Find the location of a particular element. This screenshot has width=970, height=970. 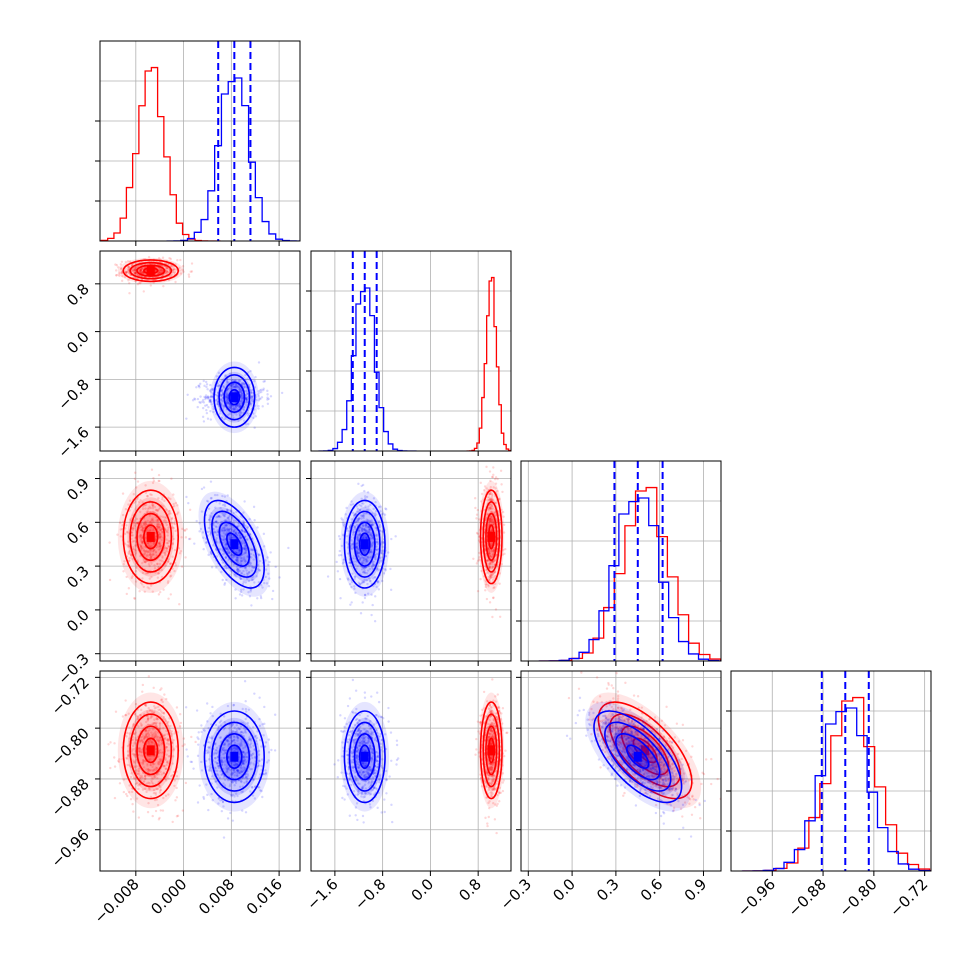

panel-2-0: −0.30.00.30.60.9 is located at coordinates (177, 574).